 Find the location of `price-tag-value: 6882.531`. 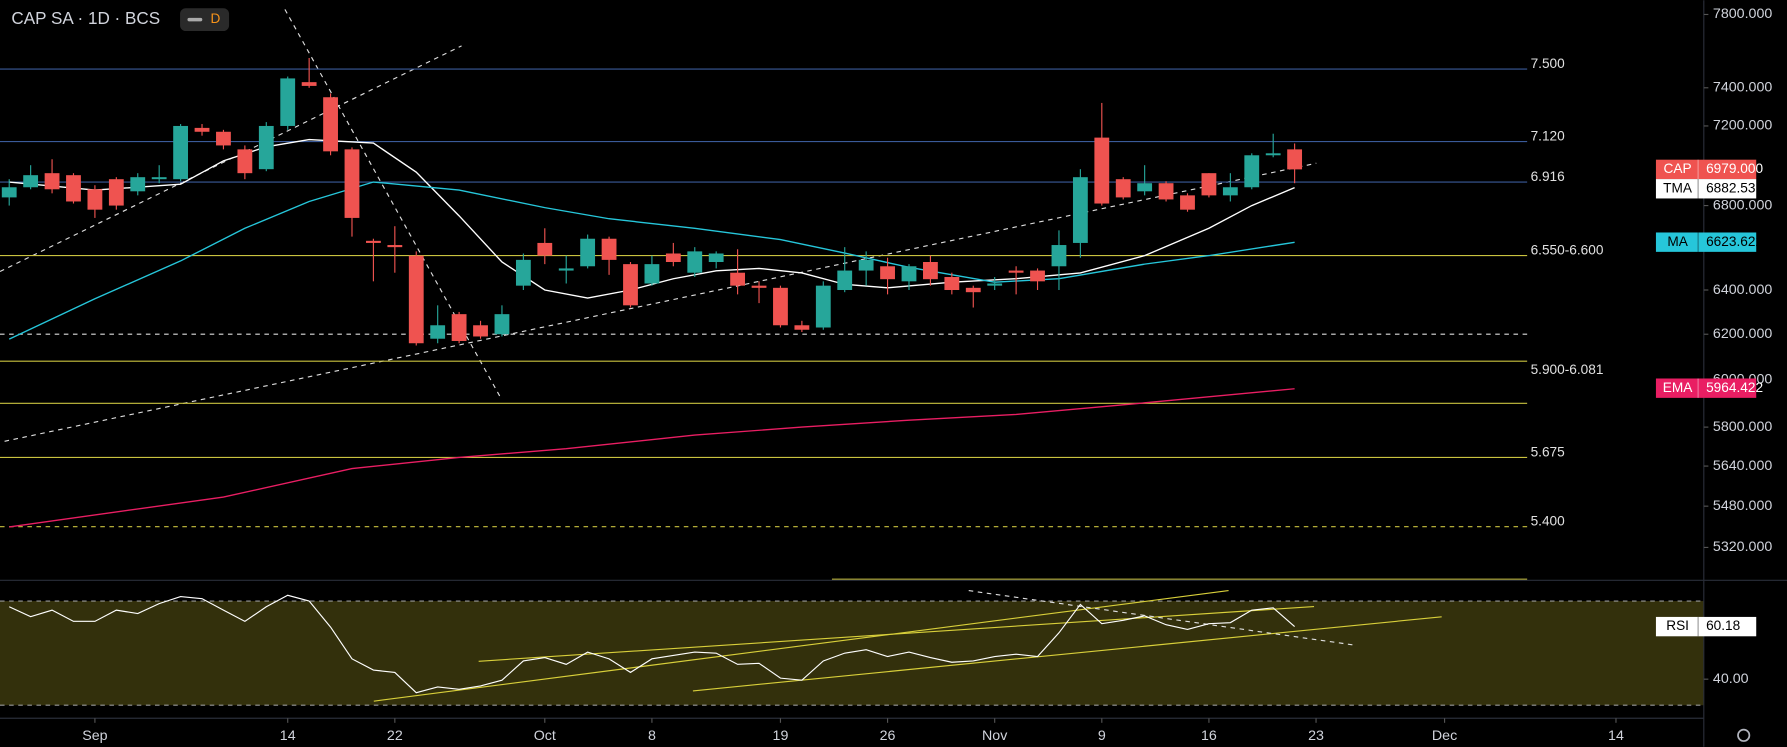

price-tag-value: 6882.531 is located at coordinates (1734, 187).